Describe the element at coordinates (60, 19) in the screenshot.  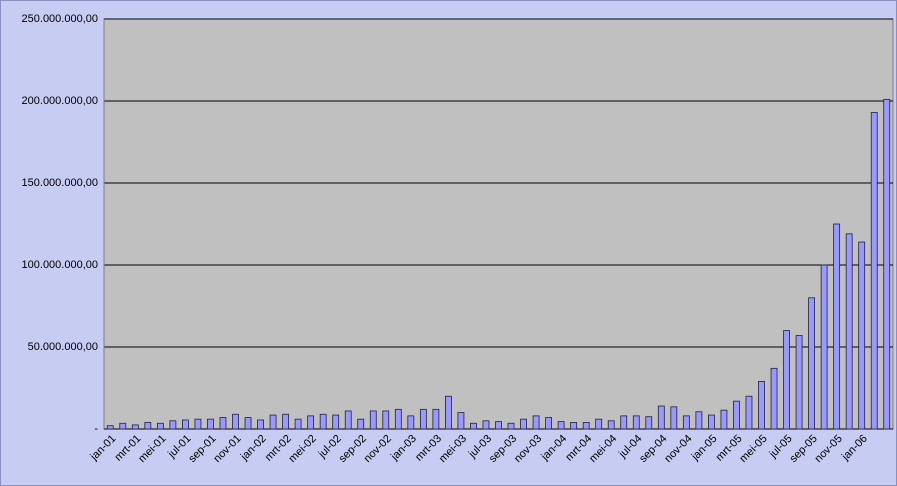
I see `y-tick-label: 250.000.000,00` at that location.